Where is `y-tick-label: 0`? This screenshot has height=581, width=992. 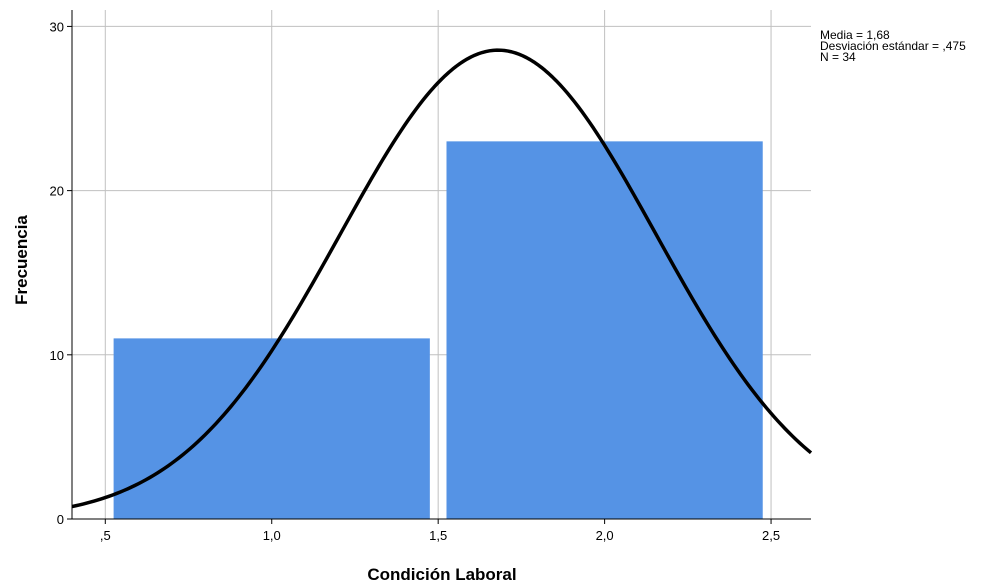 y-tick-label: 0 is located at coordinates (60, 519).